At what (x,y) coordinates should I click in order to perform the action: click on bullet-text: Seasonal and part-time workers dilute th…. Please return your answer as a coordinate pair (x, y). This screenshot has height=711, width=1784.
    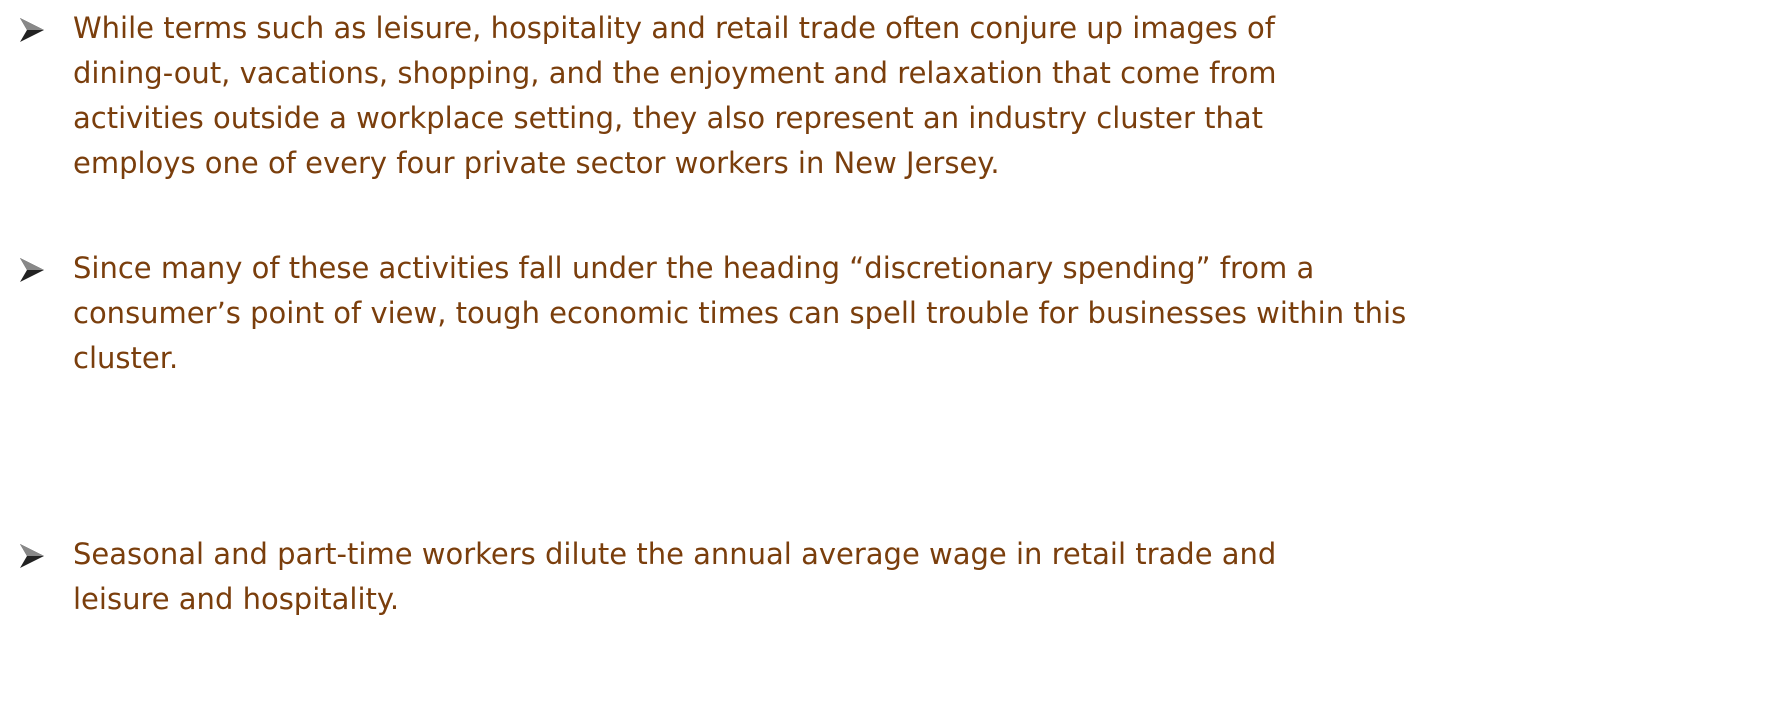
    Looking at the image, I should click on (674, 577).